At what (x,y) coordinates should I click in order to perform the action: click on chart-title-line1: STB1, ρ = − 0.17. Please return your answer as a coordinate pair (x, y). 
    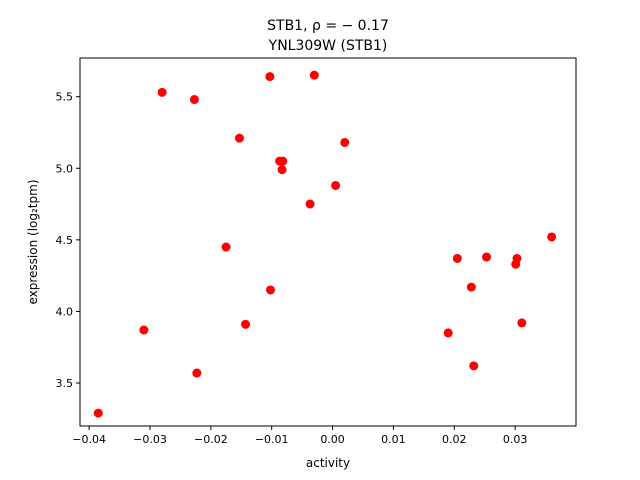
    Looking at the image, I should click on (328, 26).